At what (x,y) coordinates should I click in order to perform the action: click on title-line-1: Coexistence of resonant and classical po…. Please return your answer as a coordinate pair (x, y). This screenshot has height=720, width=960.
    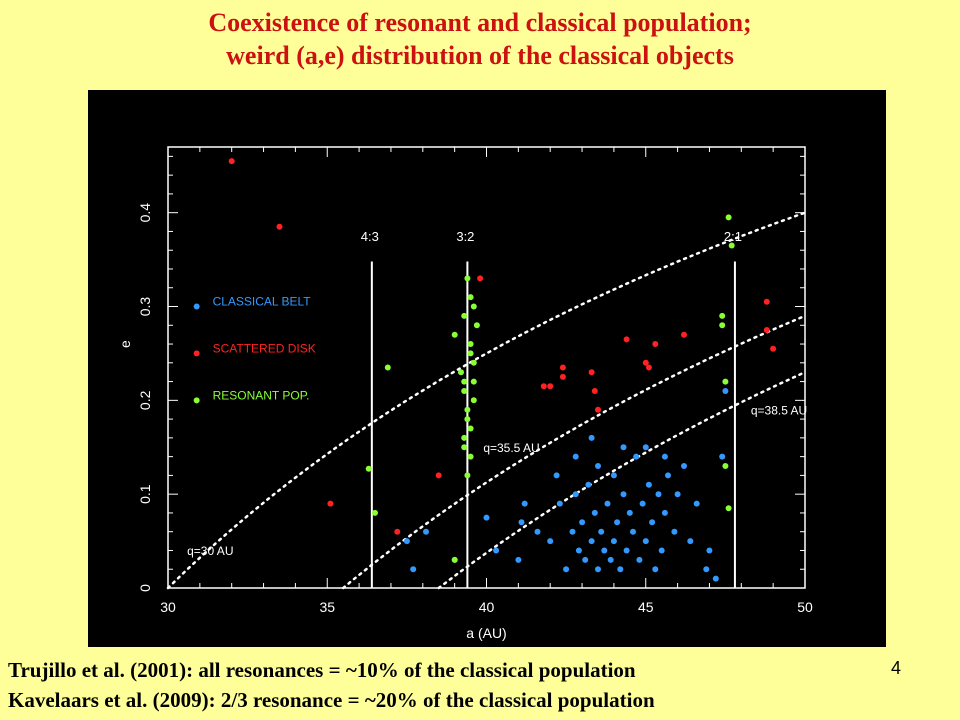
    Looking at the image, I should click on (480, 22).